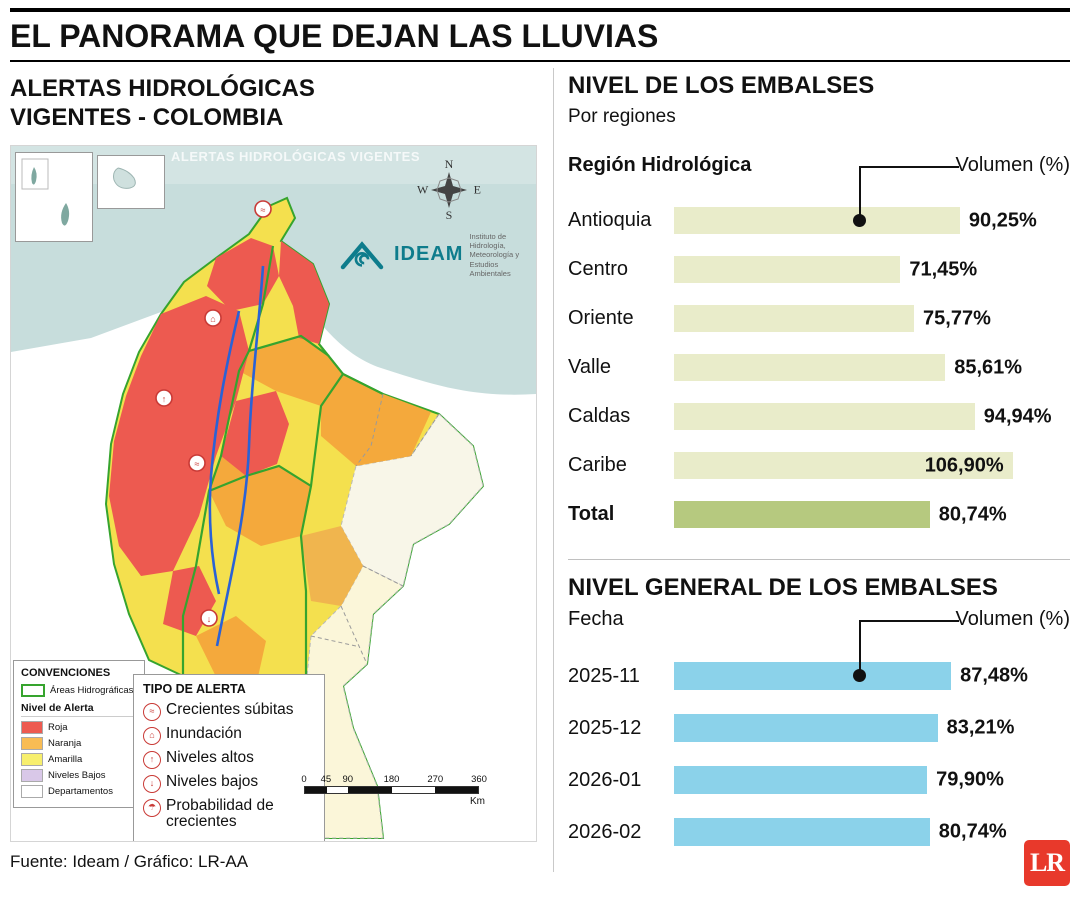  What do you see at coordinates (721, 85) in the screenshot?
I see `regiones-chart-title: NIVEL DE LOS EMBALSES` at bounding box center [721, 85].